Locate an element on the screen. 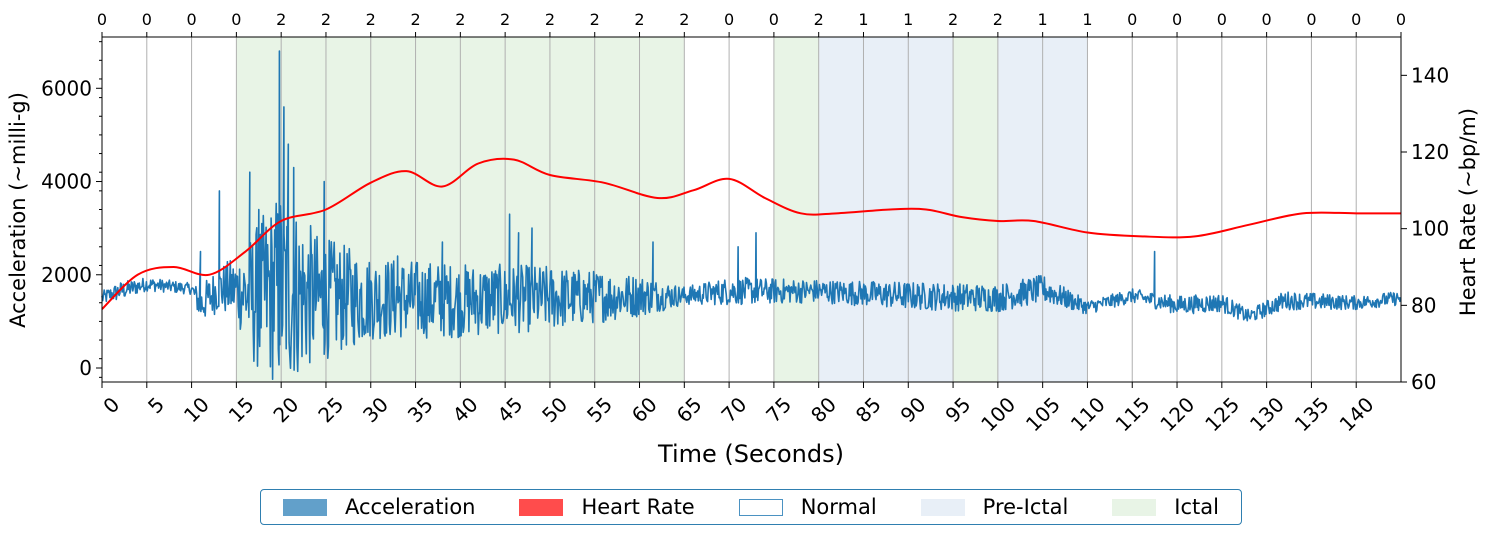  legend-item-normal: Normal is located at coordinates (807, 507).